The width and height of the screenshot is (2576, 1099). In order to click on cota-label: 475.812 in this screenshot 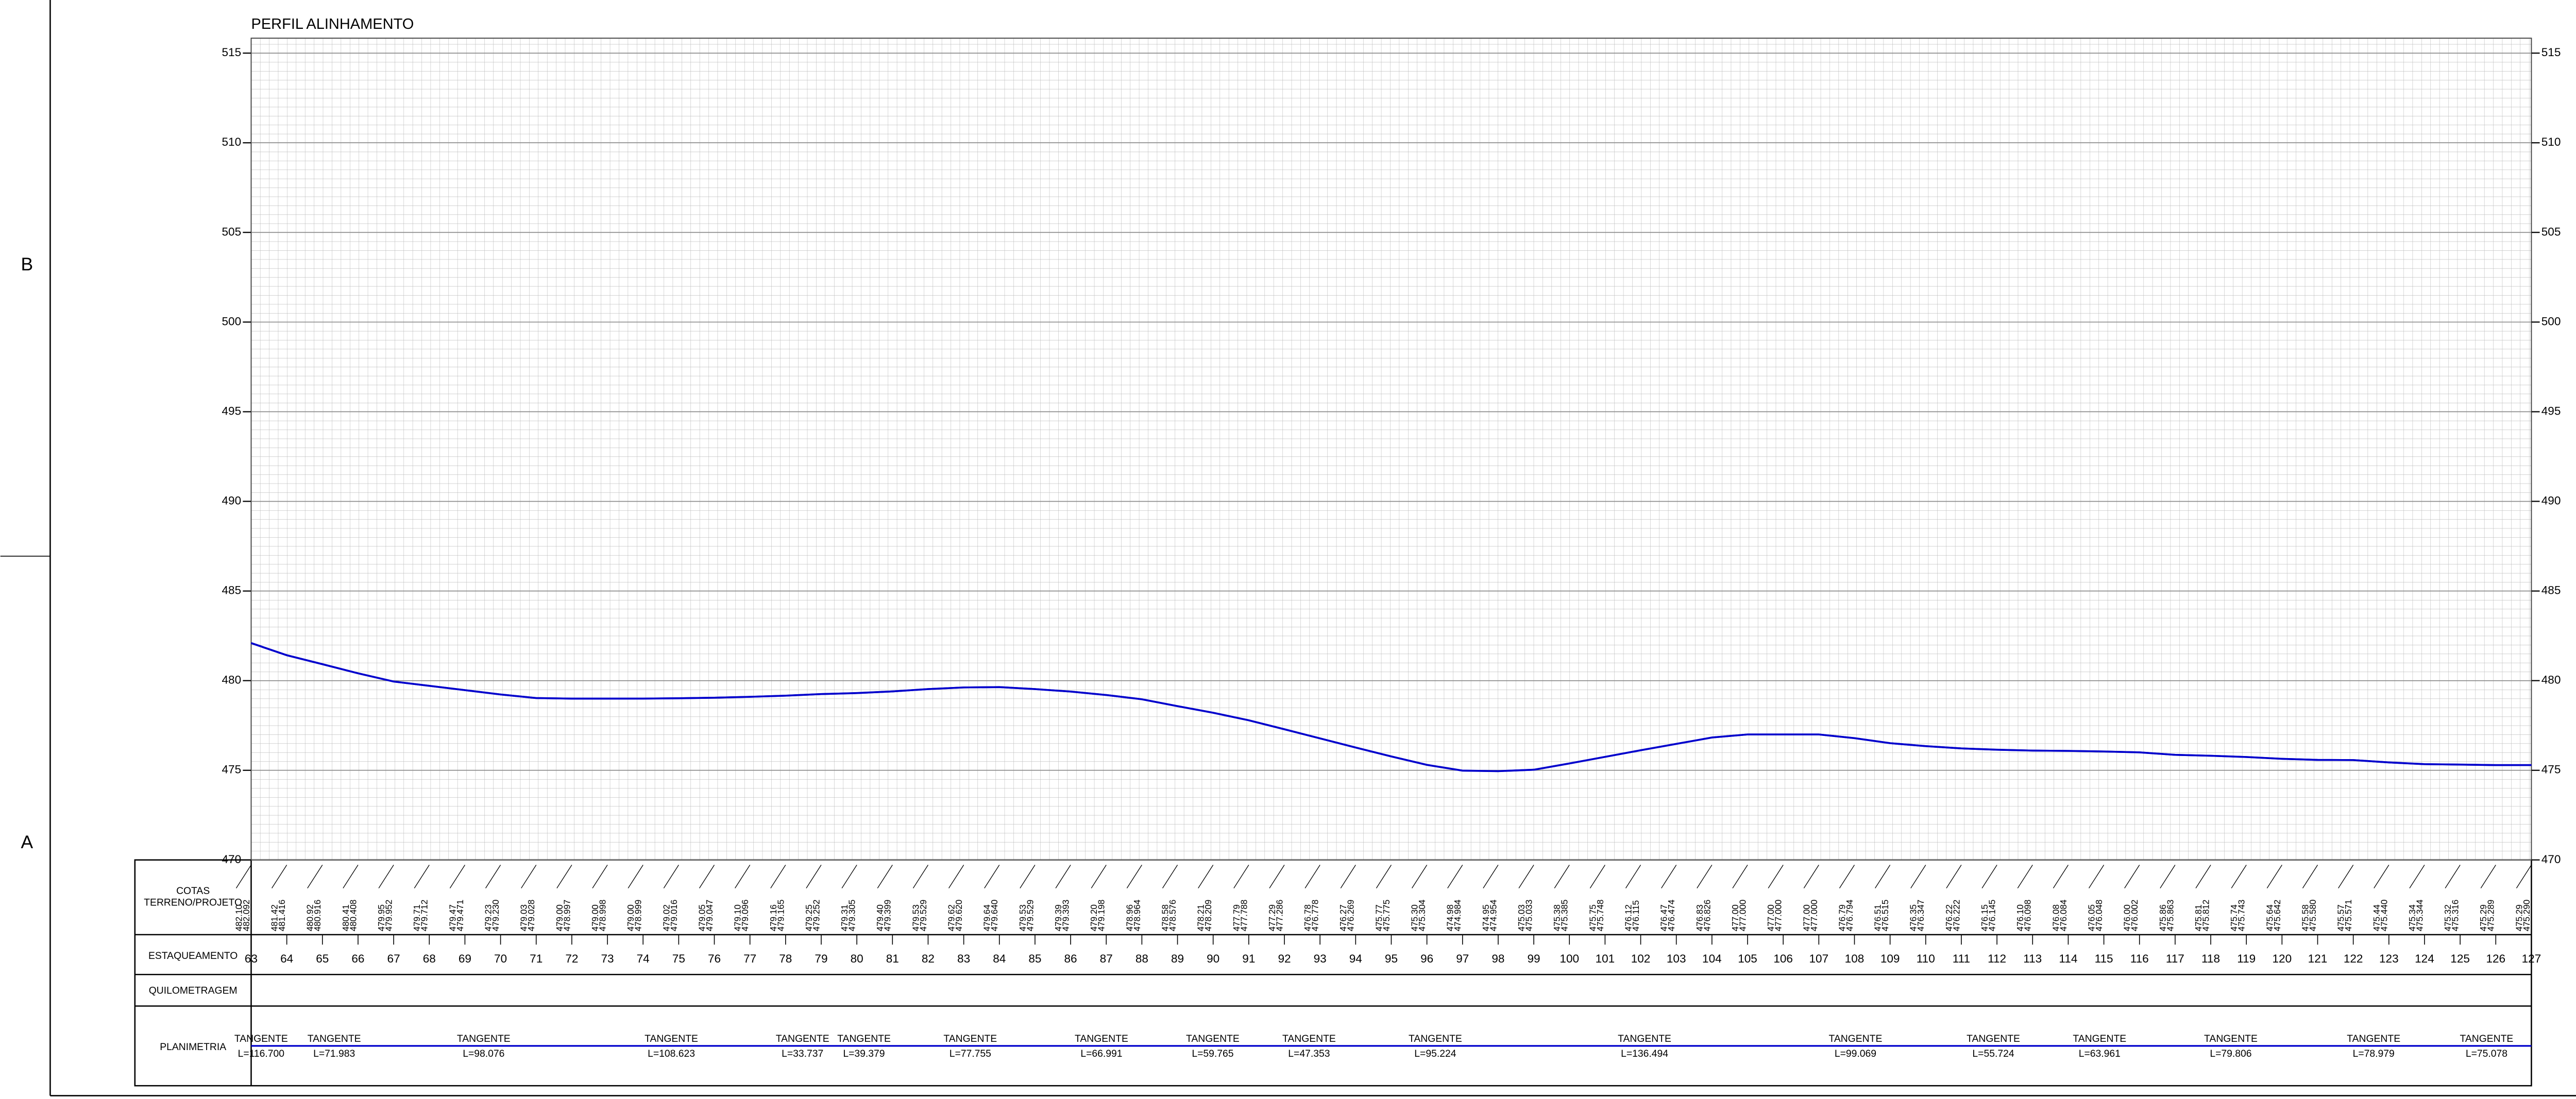, I will do `click(2206, 916)`.